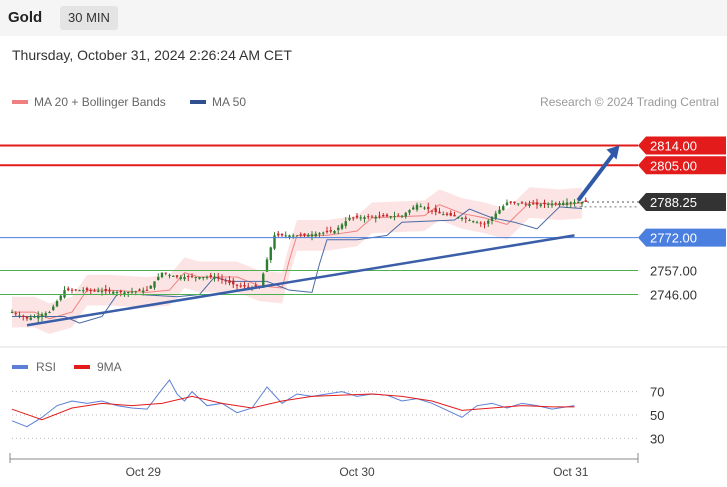  Describe the element at coordinates (293, 407) in the screenshot. I see `rsi-series-9MA` at that location.